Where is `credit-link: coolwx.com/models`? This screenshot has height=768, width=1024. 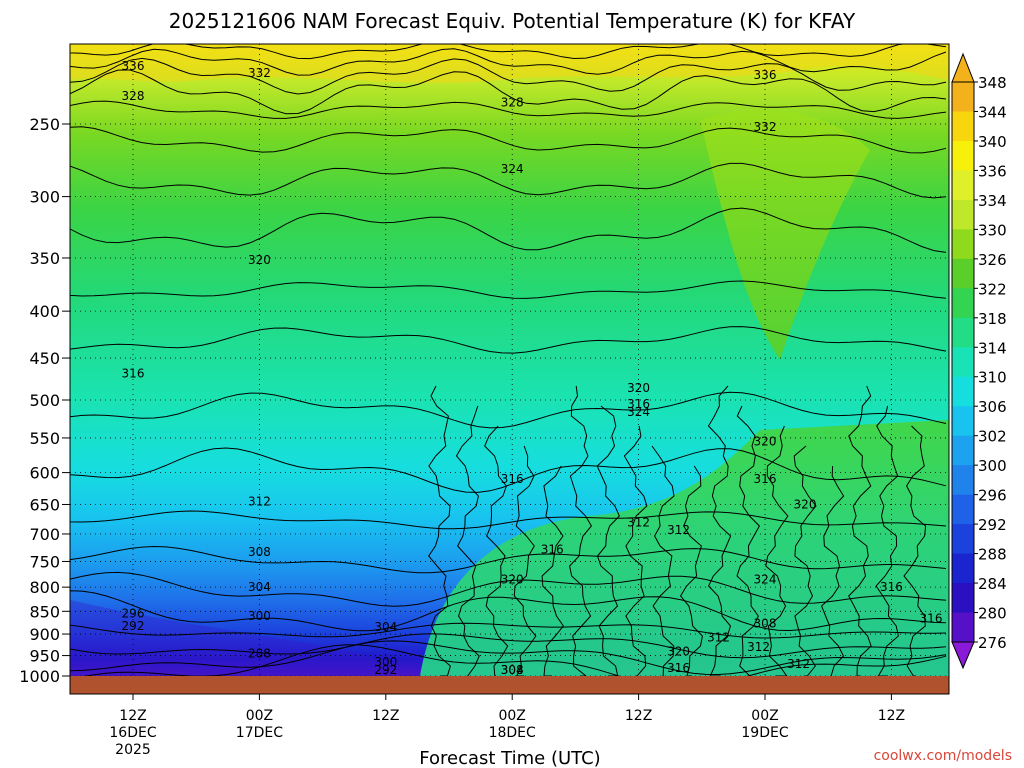 credit-link: coolwx.com/models is located at coordinates (943, 756).